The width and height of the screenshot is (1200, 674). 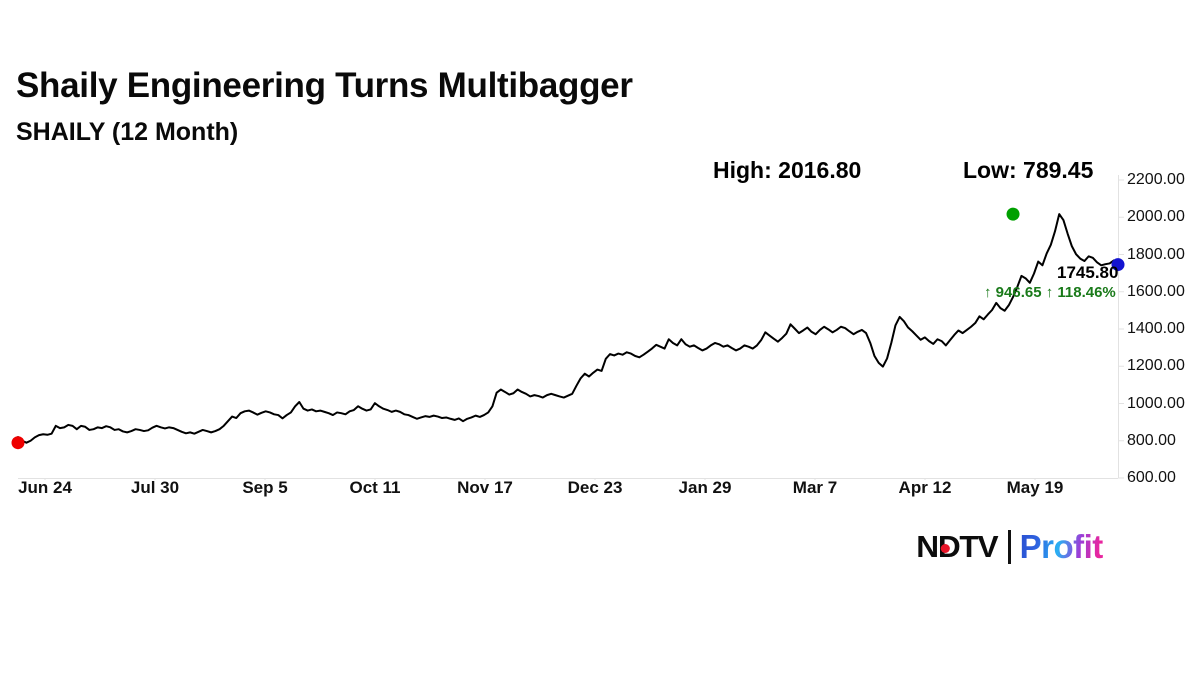 I want to click on page-subtitle: SHAILY (12 Month), so click(x=127, y=132).